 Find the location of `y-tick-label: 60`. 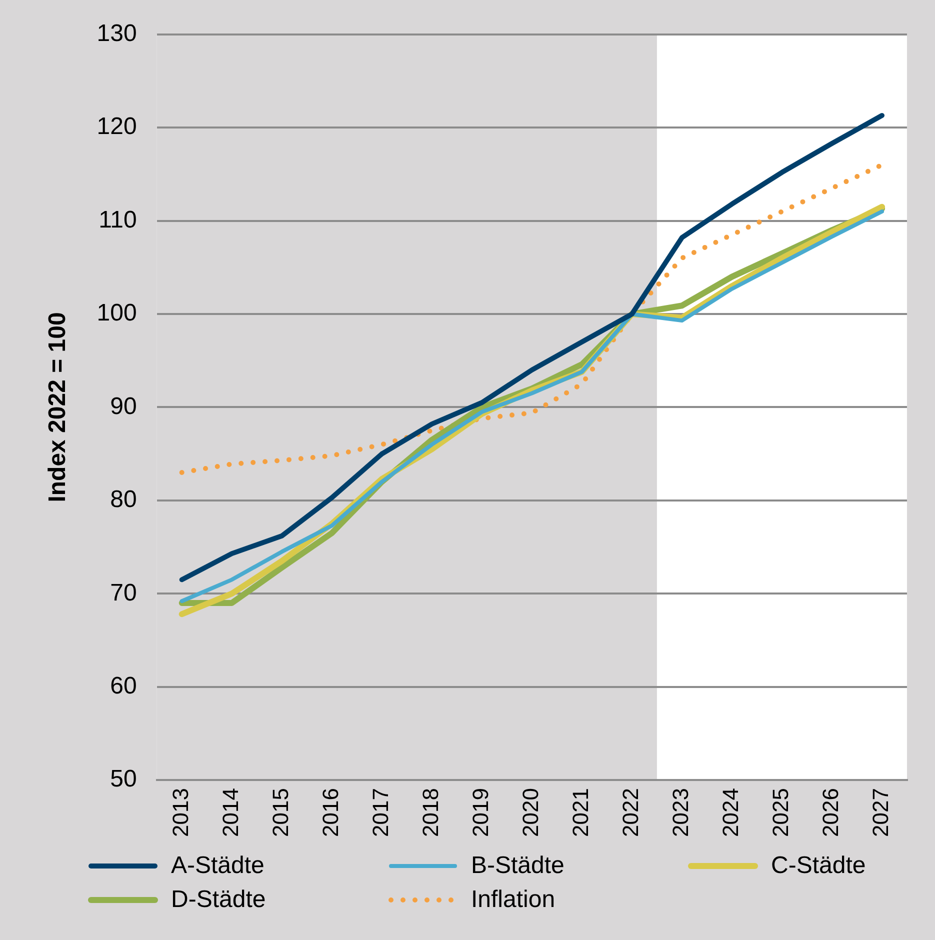

y-tick-label: 60 is located at coordinates (123, 686).